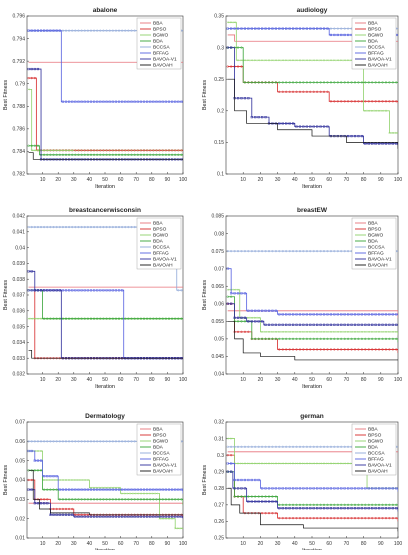 This screenshot has height=555, width=408. Describe the element at coordinates (183, 180) in the screenshot. I see `x-tick-label: 100` at that location.